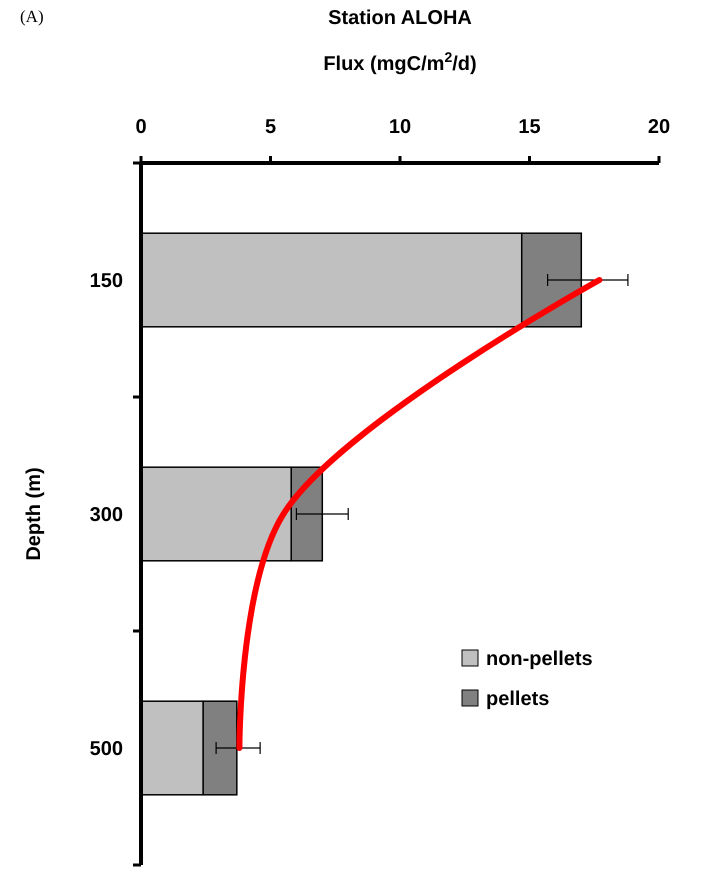 This screenshot has width=722, height=869. Describe the element at coordinates (400, 18) in the screenshot. I see `chart-title: Station ALOHA` at that location.